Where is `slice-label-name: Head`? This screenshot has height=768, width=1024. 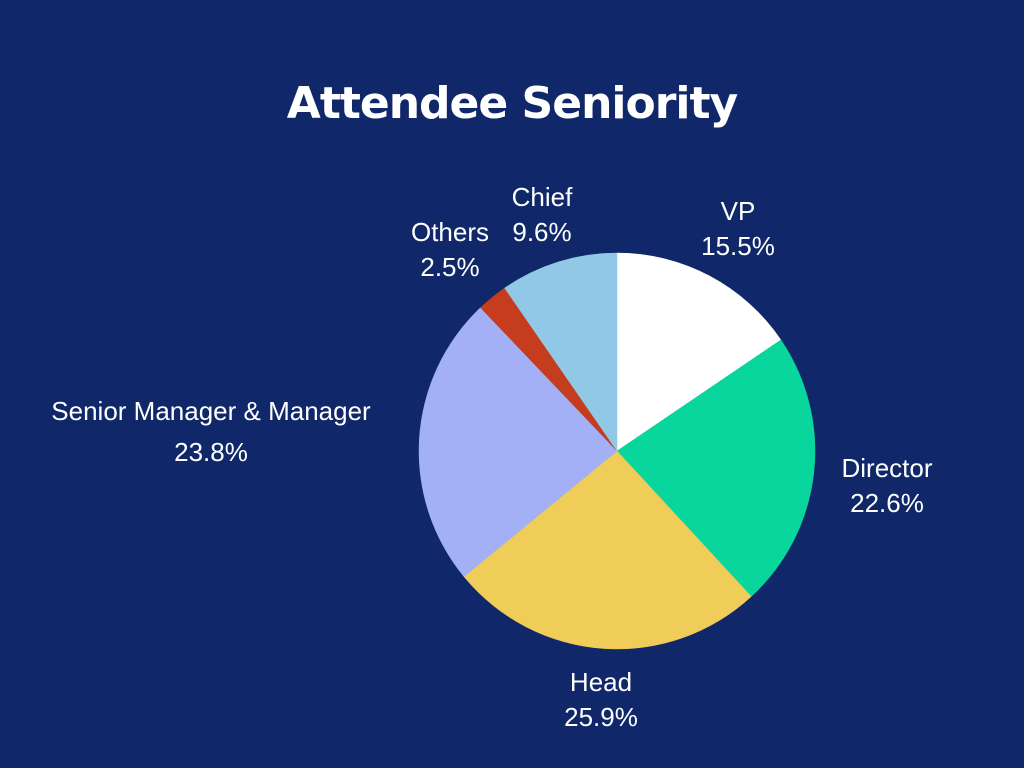 slice-label-name: Head is located at coordinates (601, 682).